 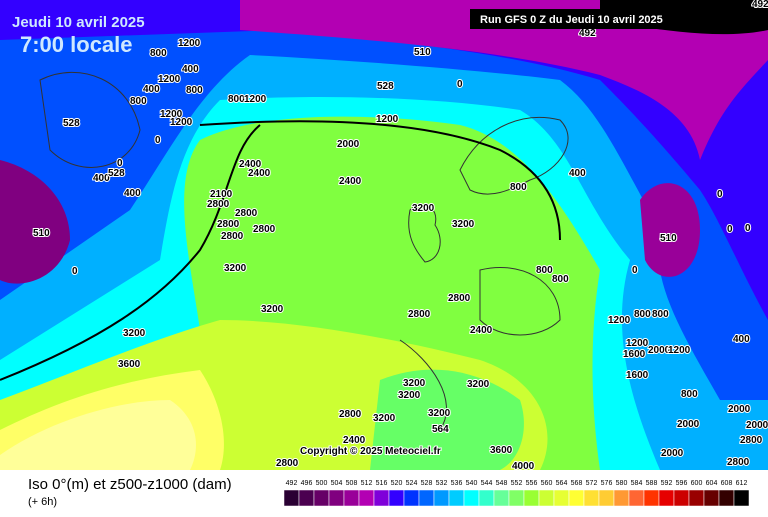 What do you see at coordinates (385, 86) in the screenshot?
I see `contour-label: 528` at bounding box center [385, 86].